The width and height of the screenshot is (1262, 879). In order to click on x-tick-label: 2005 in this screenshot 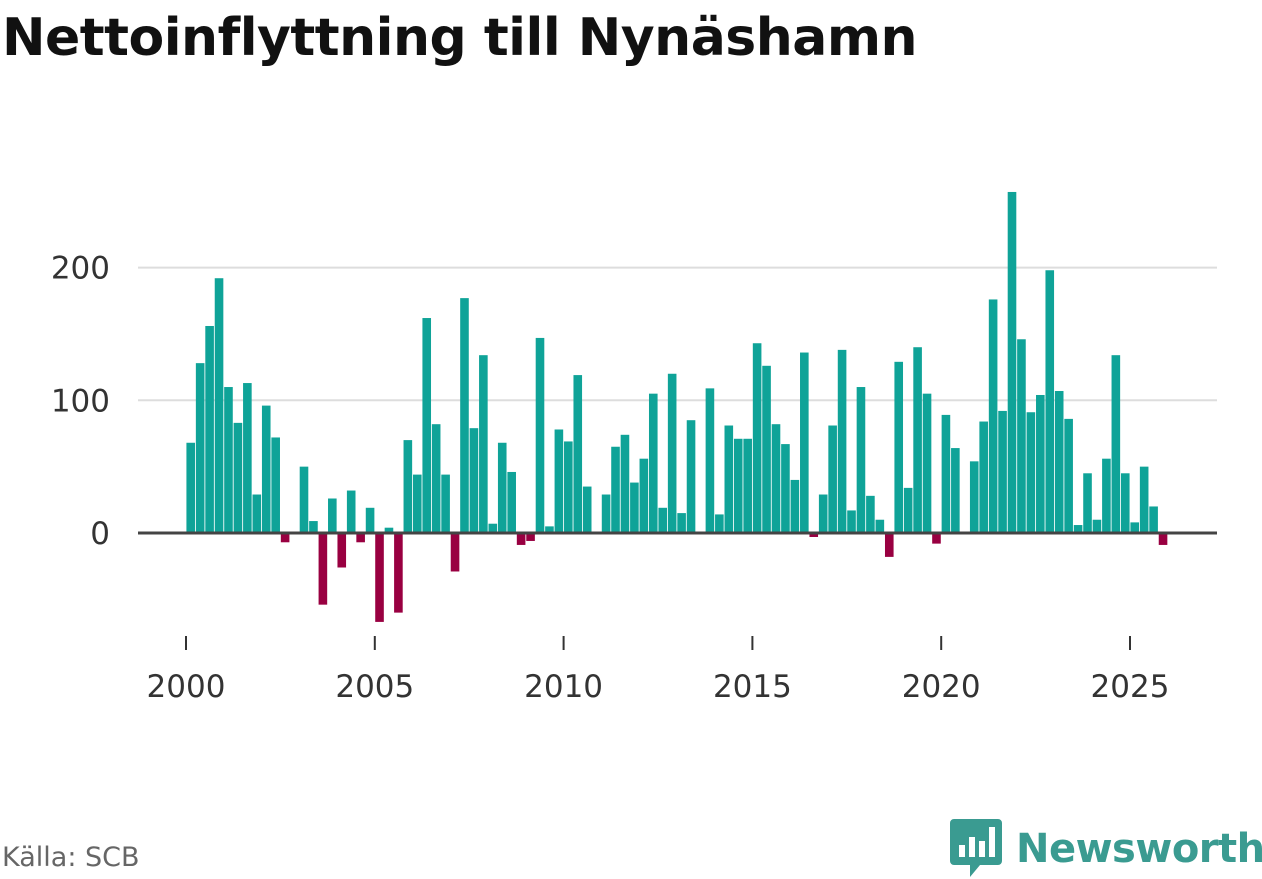, I will do `click(374, 687)`.